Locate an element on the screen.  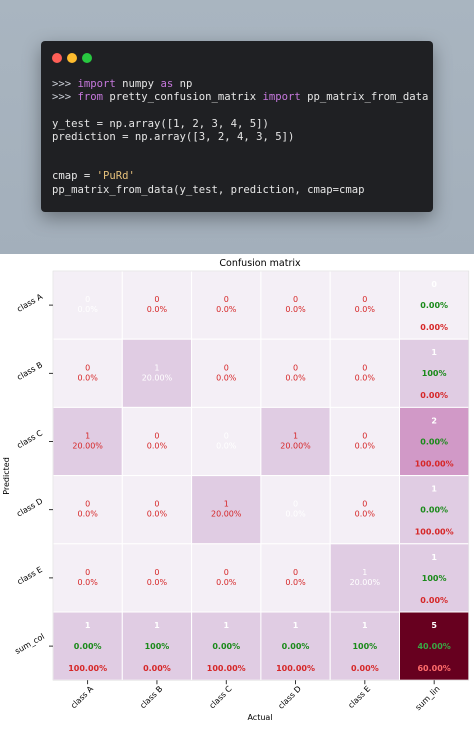
x-tick-label: sum_lin is located at coordinates (428, 698).